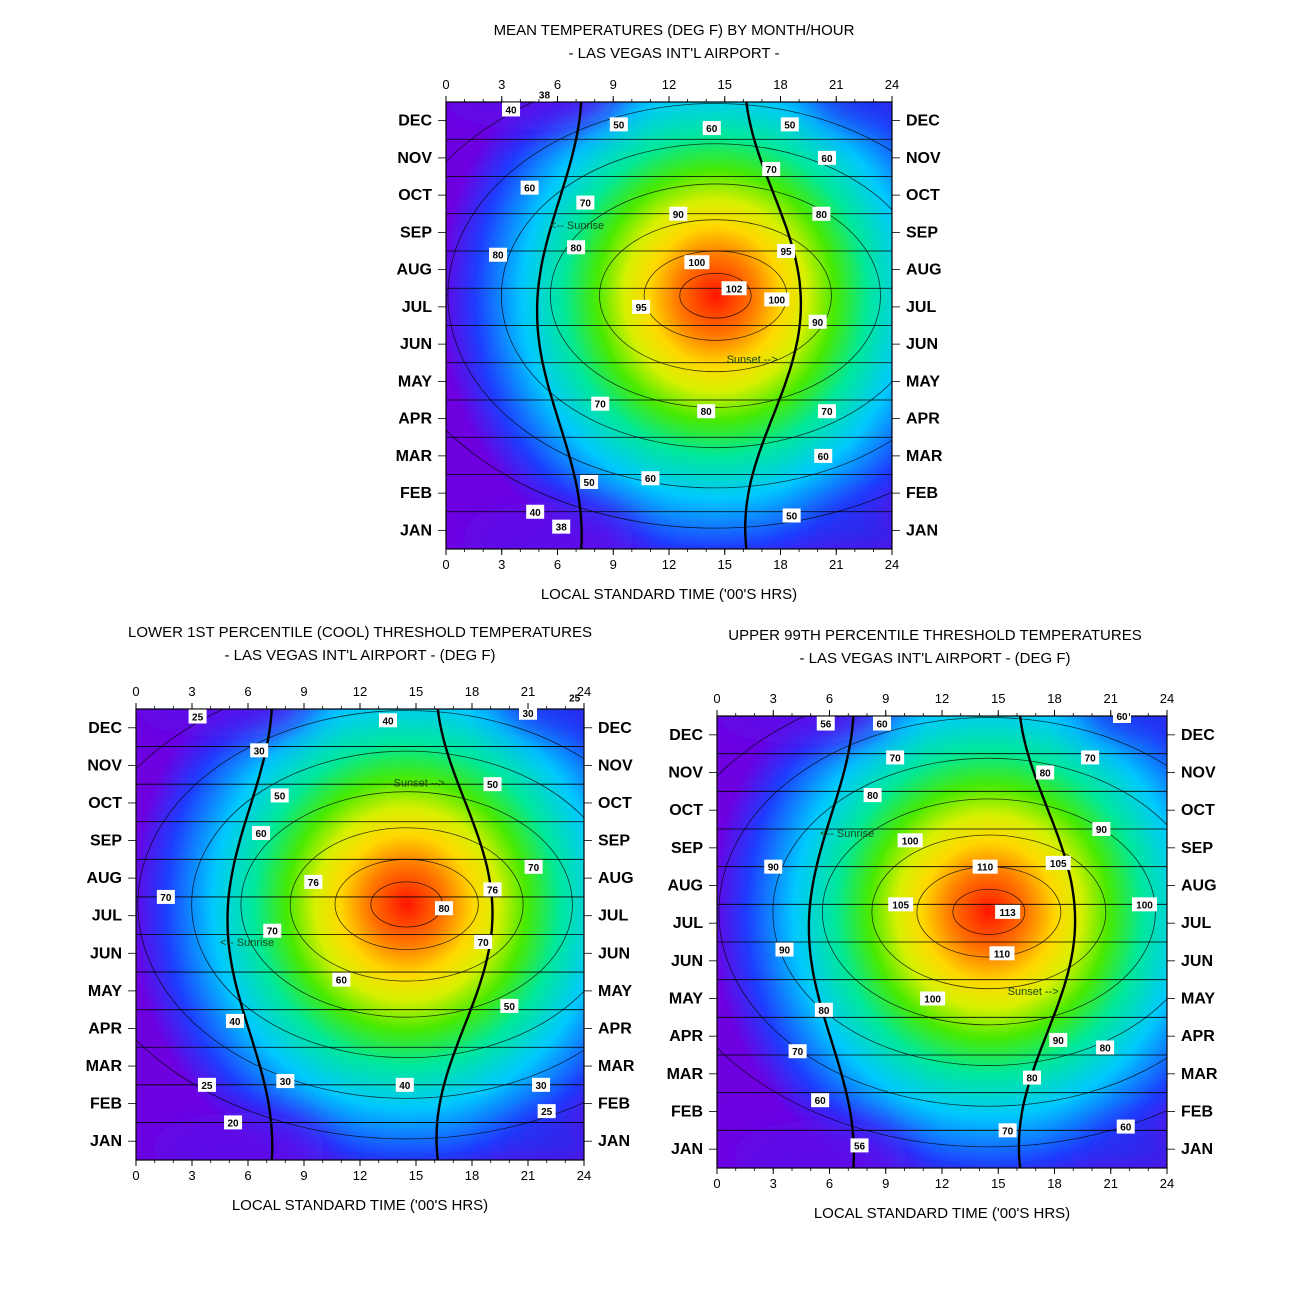  Describe the element at coordinates (616, 1066) in the screenshot. I see `left-month-label-right: MAR` at that location.